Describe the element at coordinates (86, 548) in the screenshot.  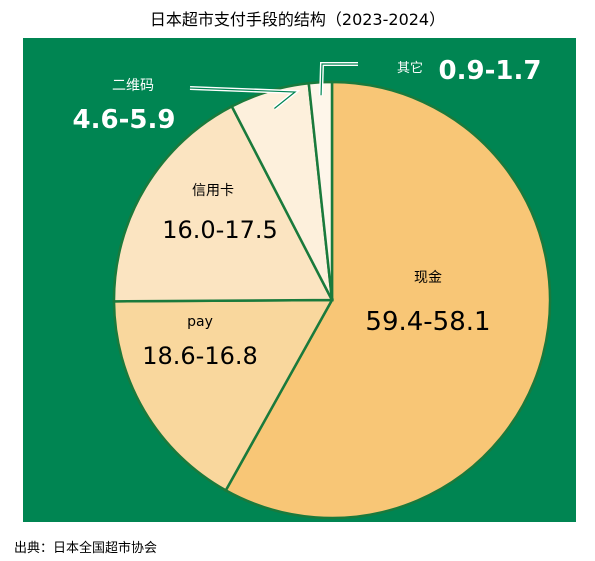
I see `source-note: 出典：日本全国超市协会` at that location.